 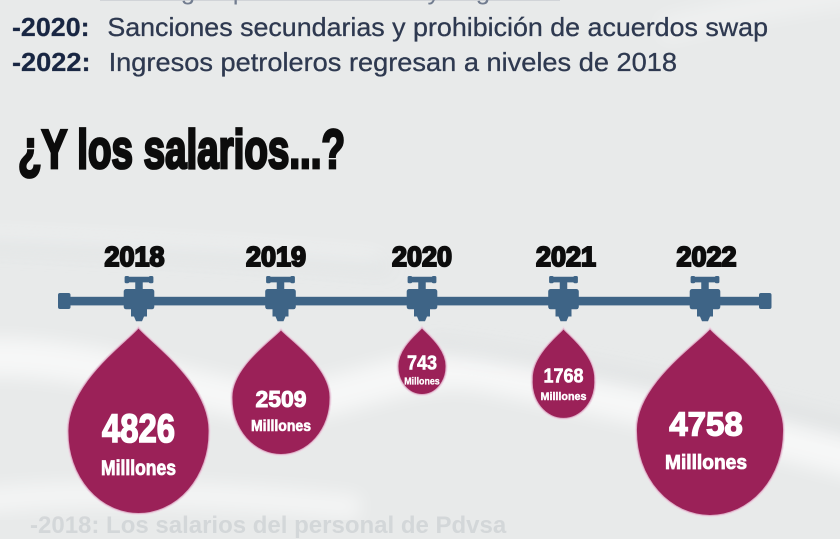 I want to click on svg-text: y, so click(x=434, y=2).